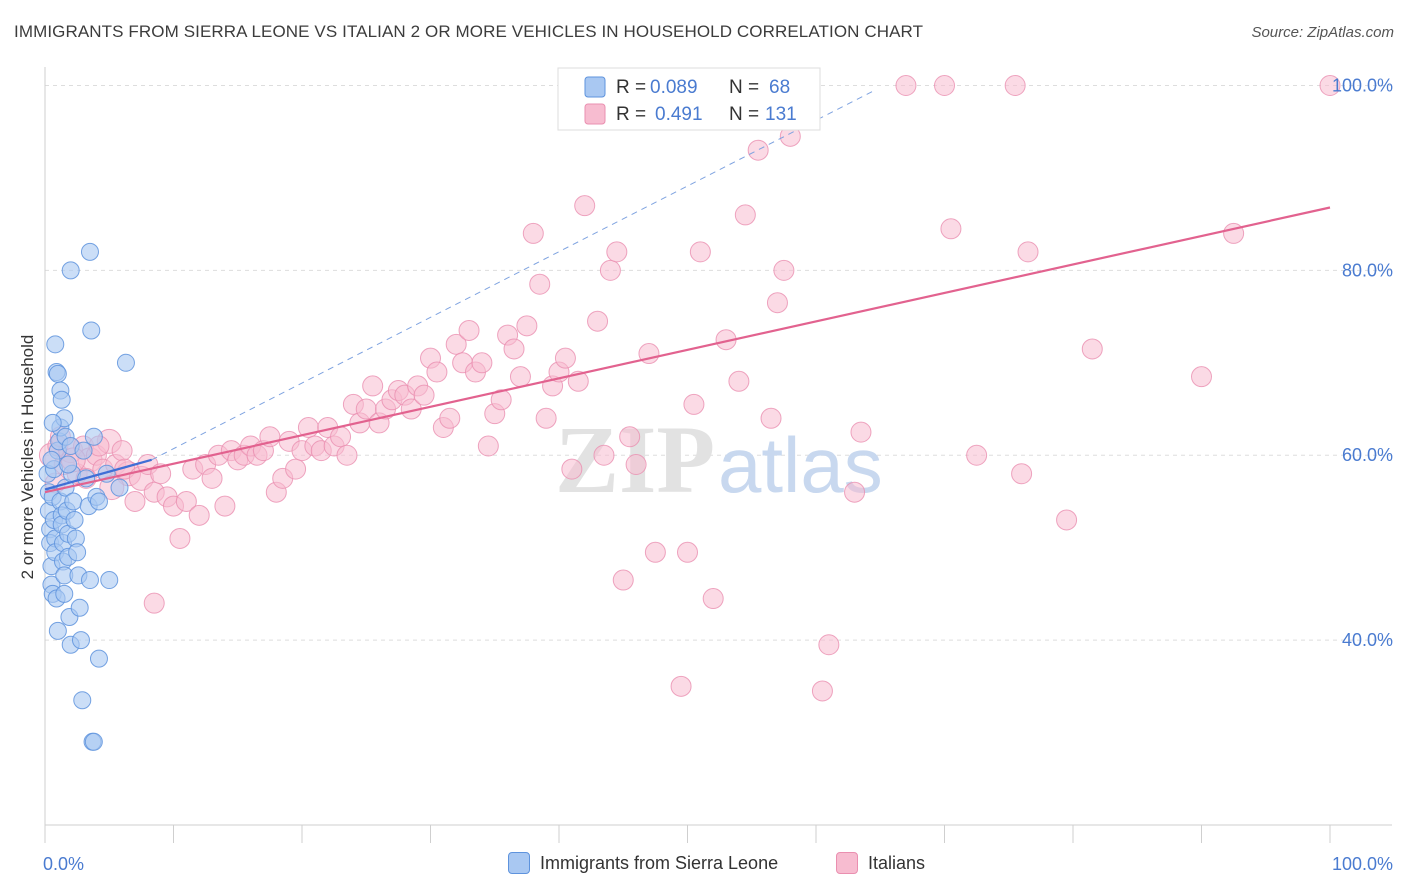  What do you see at coordinates (643, 863) in the screenshot?
I see `legend-item-sierra-leone: Immigrants from Sierra Leone` at bounding box center [643, 863].